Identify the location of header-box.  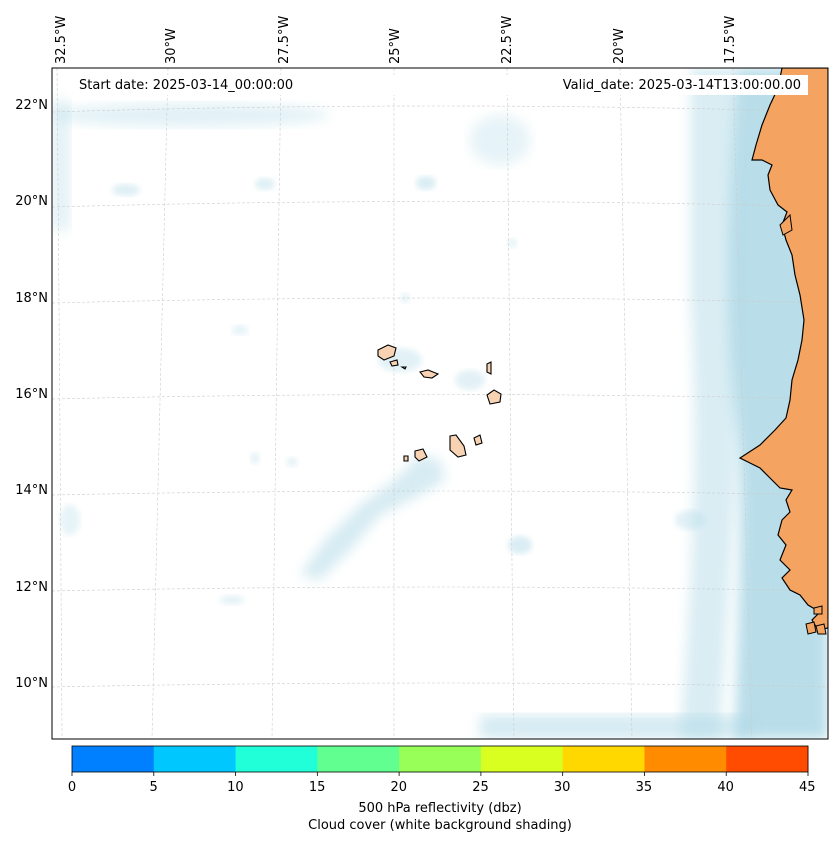
(439, 85).